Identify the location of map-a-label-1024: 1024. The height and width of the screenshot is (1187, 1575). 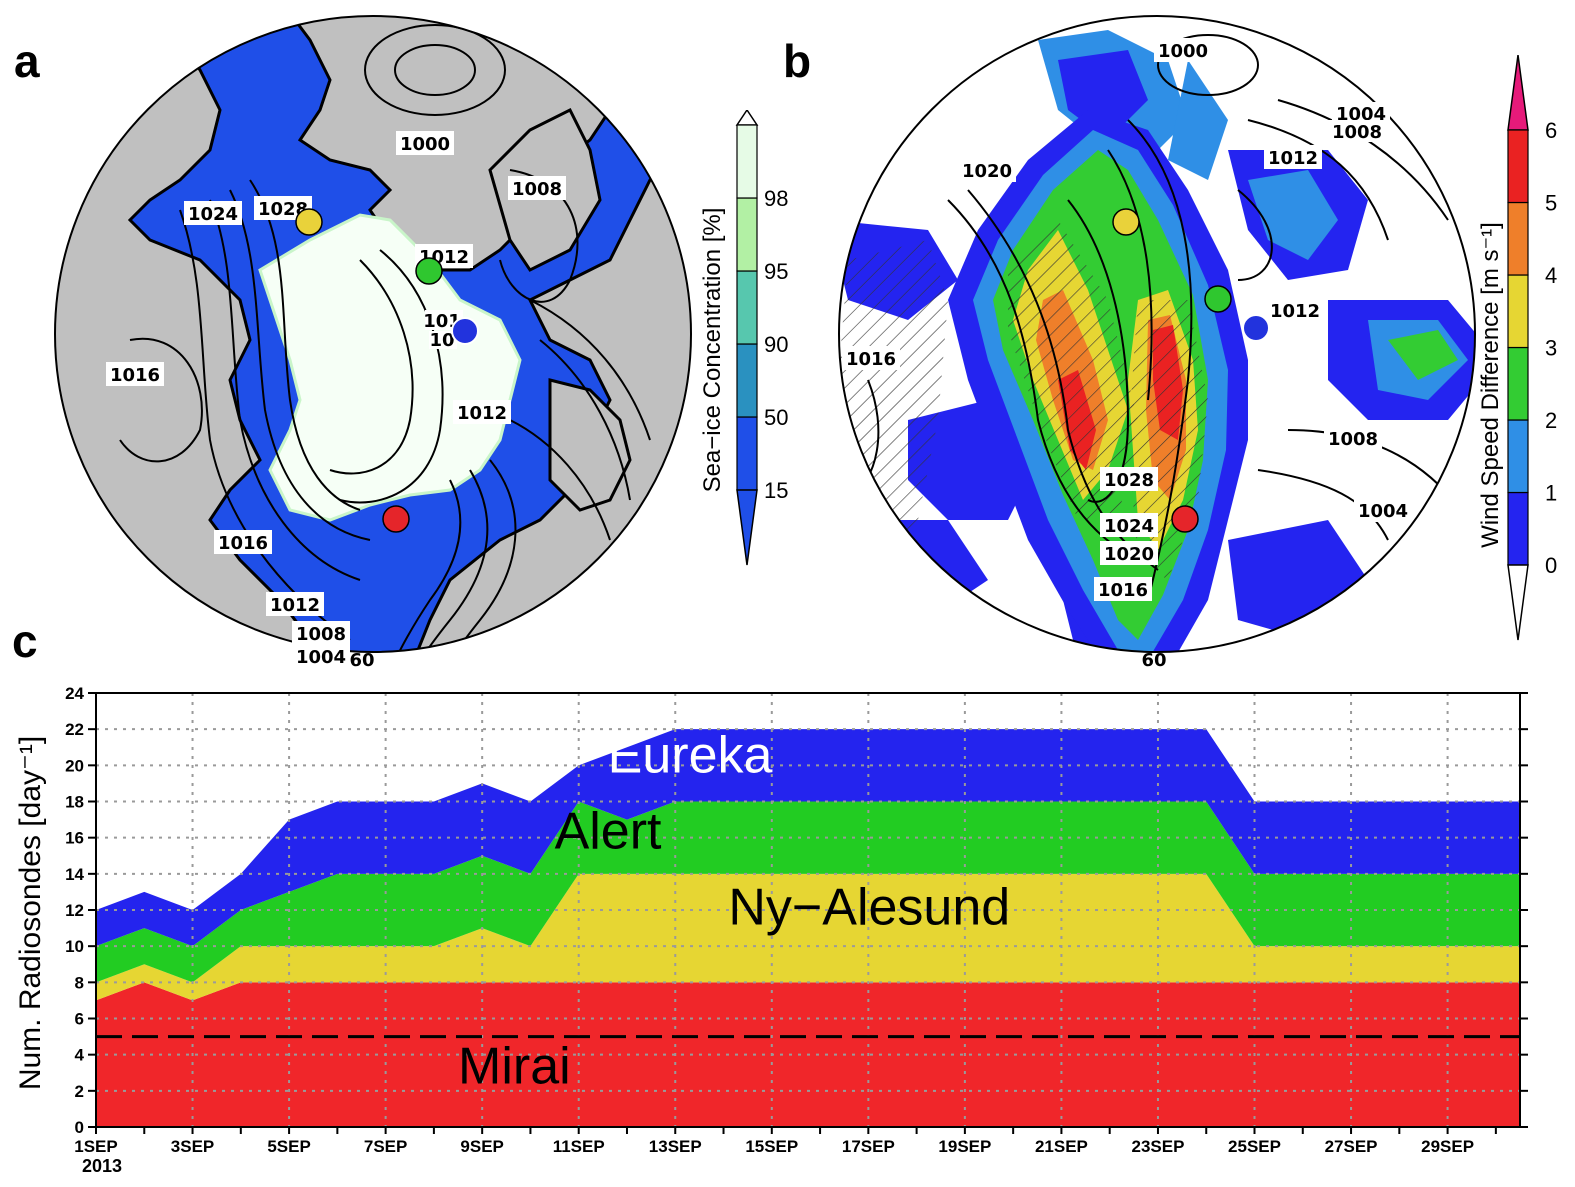
(213, 214).